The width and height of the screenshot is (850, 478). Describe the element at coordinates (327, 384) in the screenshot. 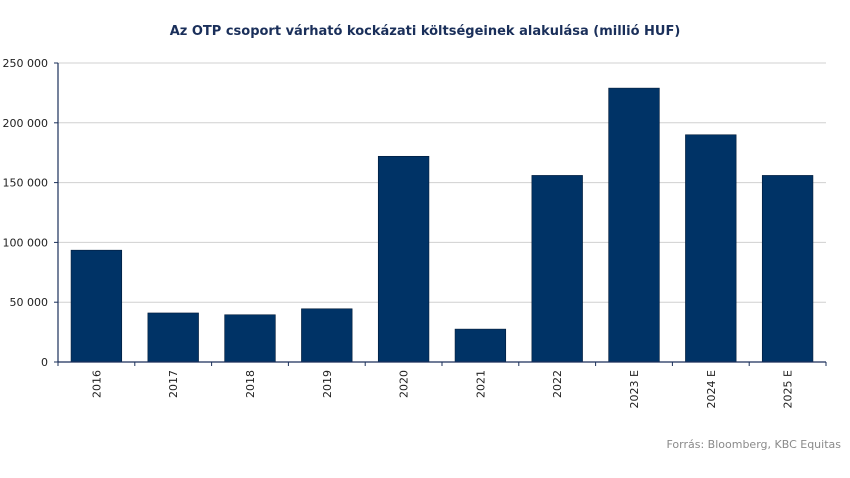

I see `x-tick-label: 2019` at that location.